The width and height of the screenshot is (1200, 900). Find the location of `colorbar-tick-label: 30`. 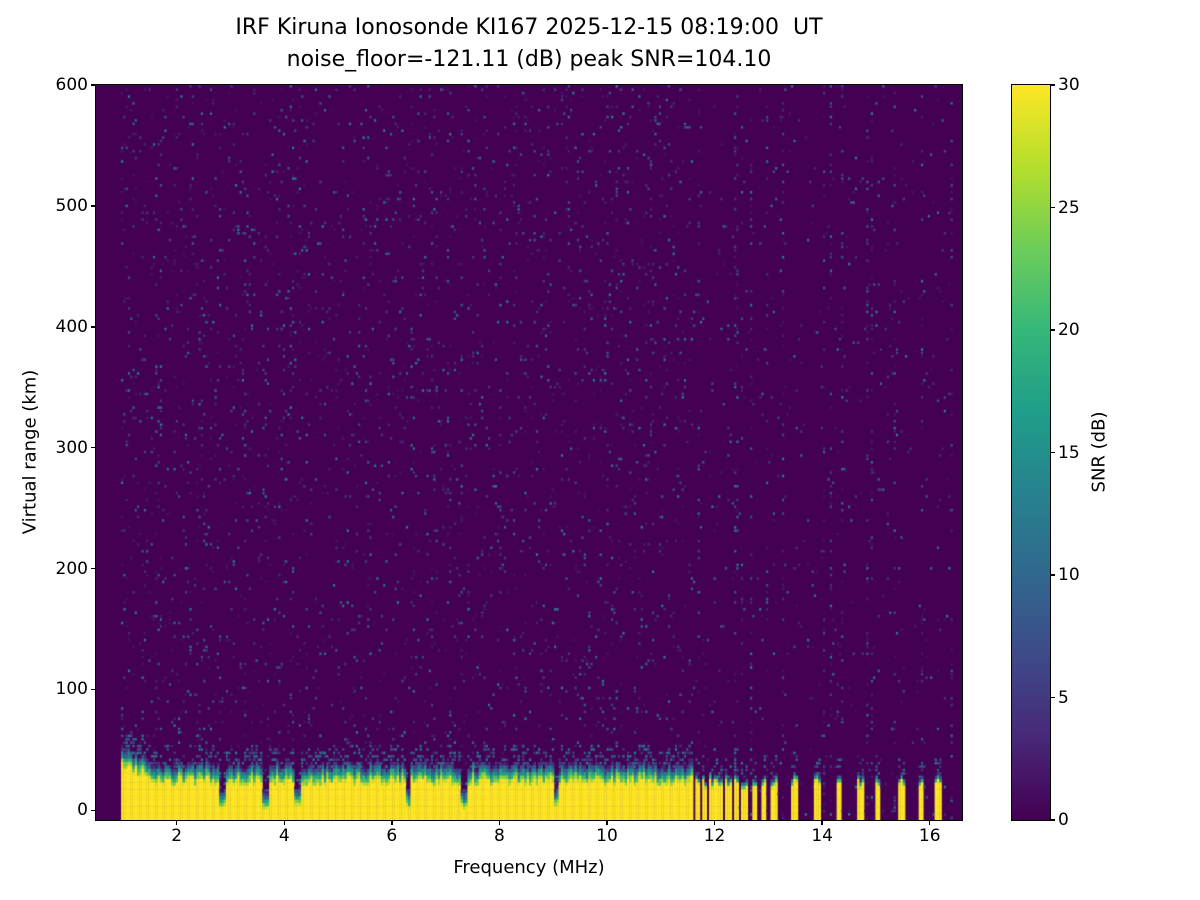

colorbar-tick-label: 30 is located at coordinates (1069, 85).